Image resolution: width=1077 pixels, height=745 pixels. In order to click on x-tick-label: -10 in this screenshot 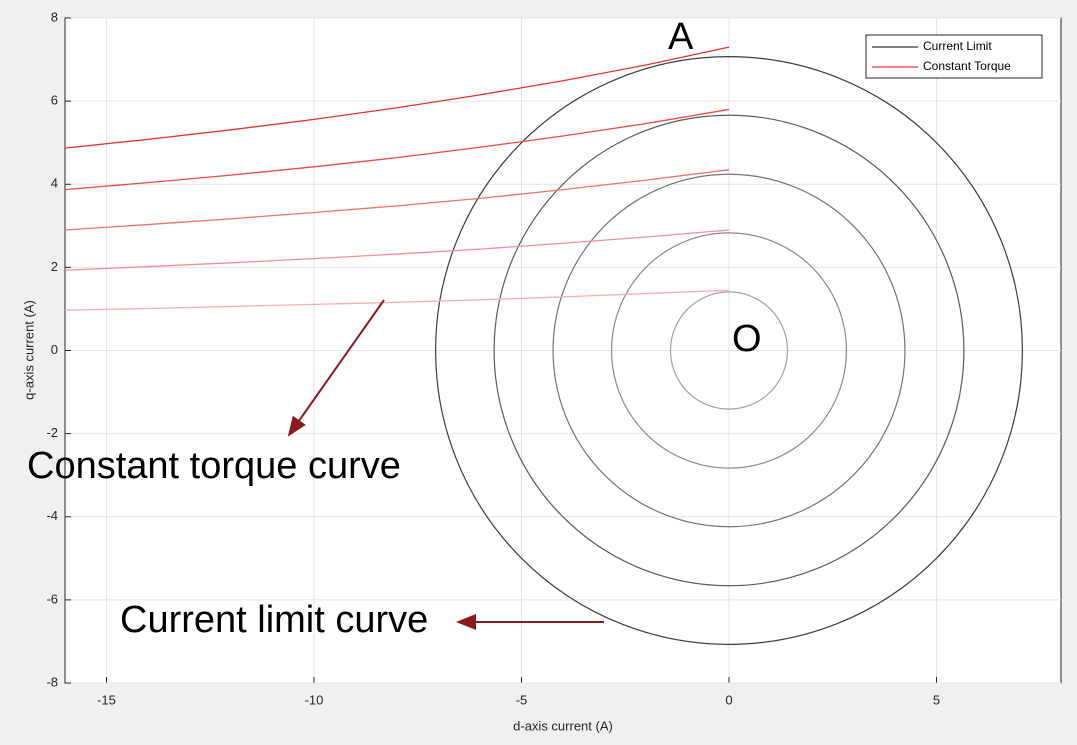, I will do `click(314, 699)`.